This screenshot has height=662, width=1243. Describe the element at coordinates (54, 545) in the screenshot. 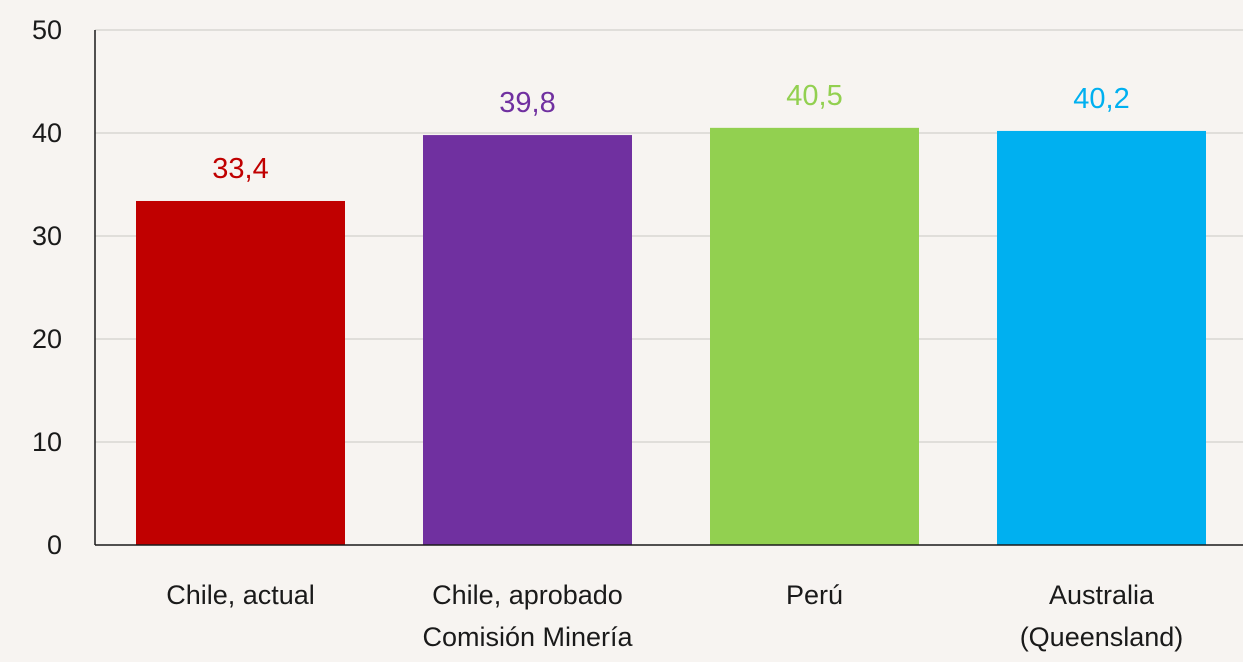

I see `y-tick-label: 0` at that location.